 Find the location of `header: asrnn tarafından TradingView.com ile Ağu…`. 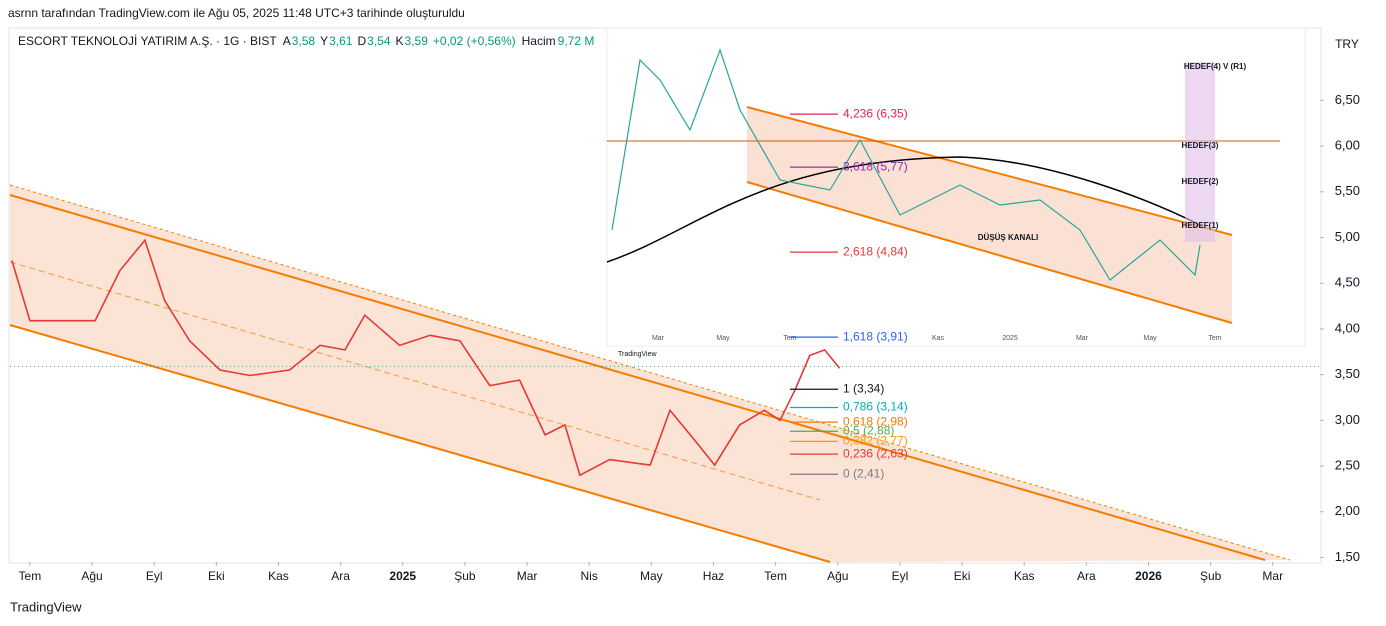

header: asrnn tarafından TradingView.com ile Ağu… is located at coordinates (236, 13).